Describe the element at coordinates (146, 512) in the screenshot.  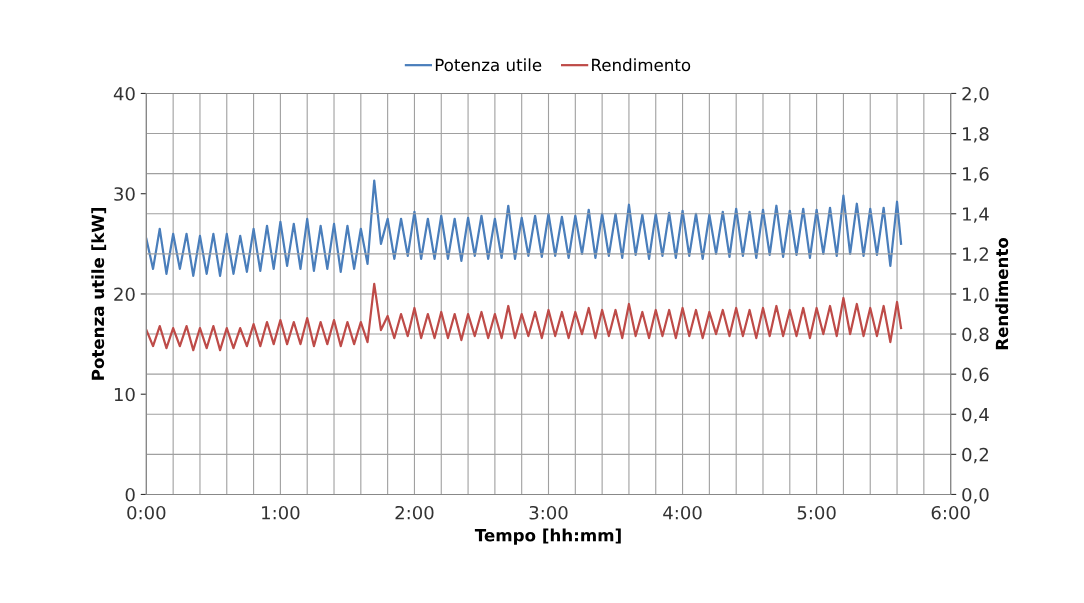
I see `x-tick-label: 0:00` at that location.